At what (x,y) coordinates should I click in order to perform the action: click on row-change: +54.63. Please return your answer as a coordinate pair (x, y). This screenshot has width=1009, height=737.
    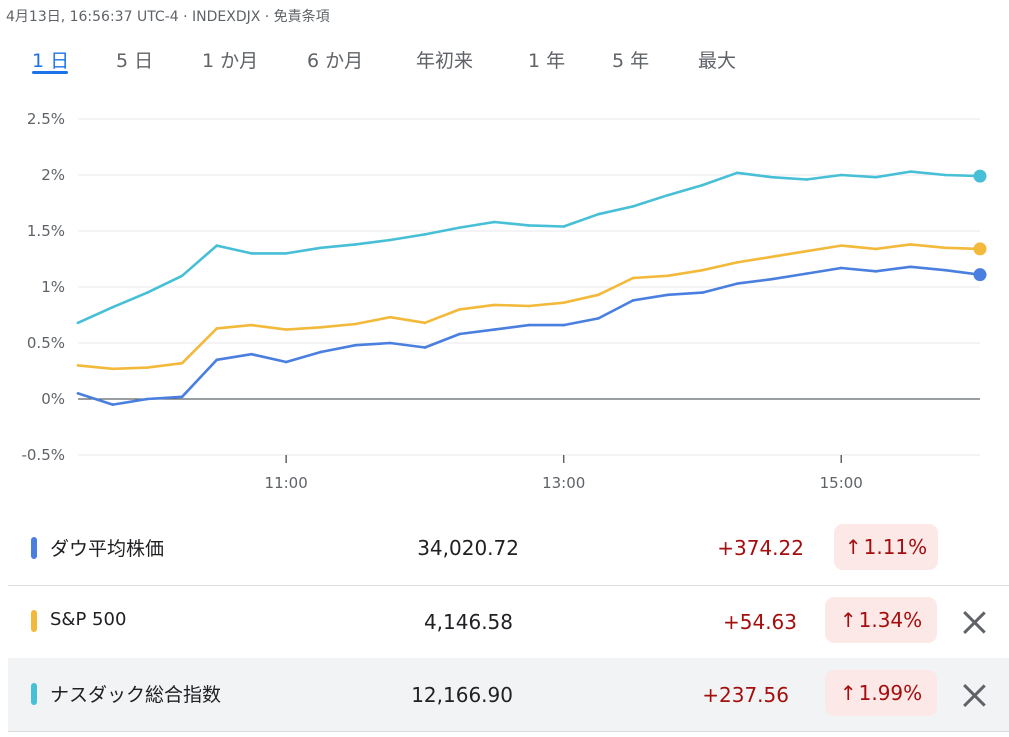
    Looking at the image, I should click on (759, 622).